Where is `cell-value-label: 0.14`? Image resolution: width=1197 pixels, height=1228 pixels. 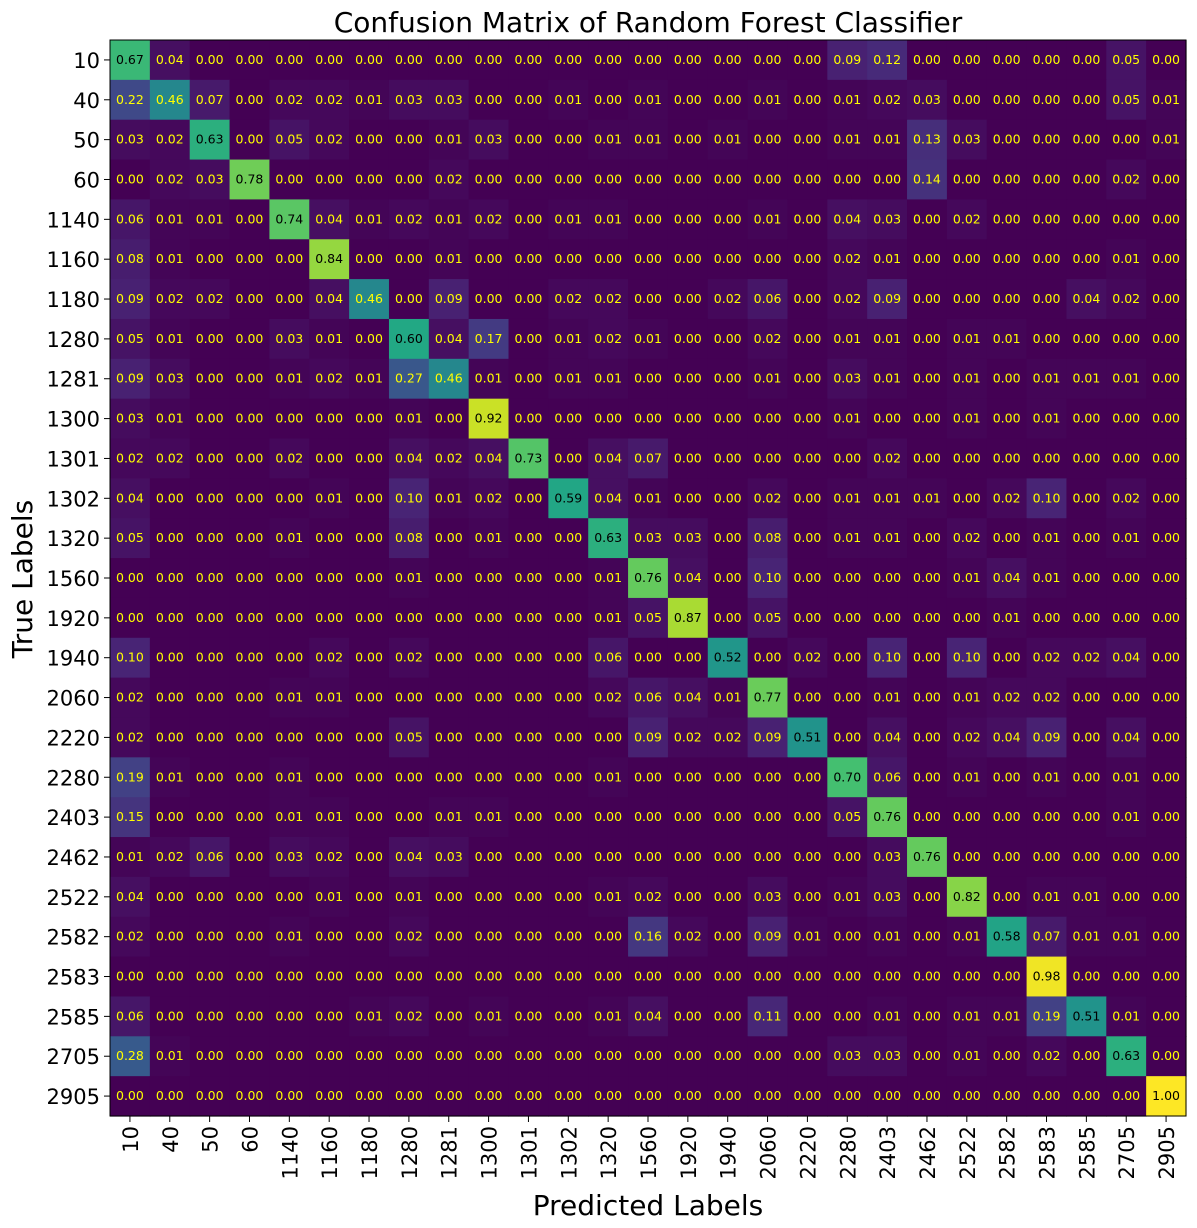 cell-value-label: 0.14 is located at coordinates (927, 178).